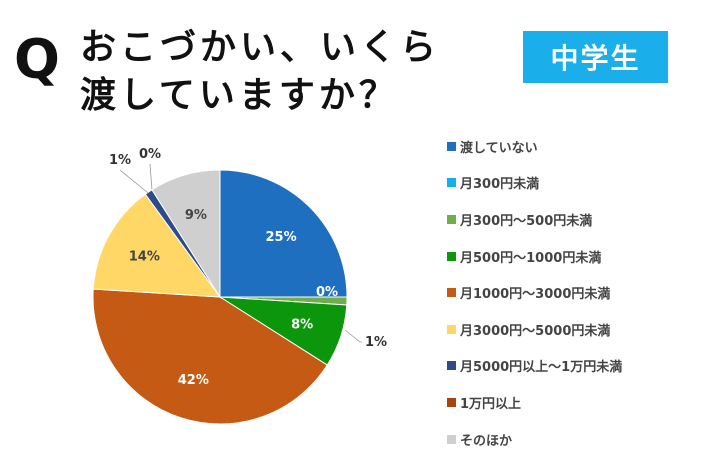  What do you see at coordinates (491, 404) in the screenshot?
I see `legend-label: 1万円以上` at bounding box center [491, 404].